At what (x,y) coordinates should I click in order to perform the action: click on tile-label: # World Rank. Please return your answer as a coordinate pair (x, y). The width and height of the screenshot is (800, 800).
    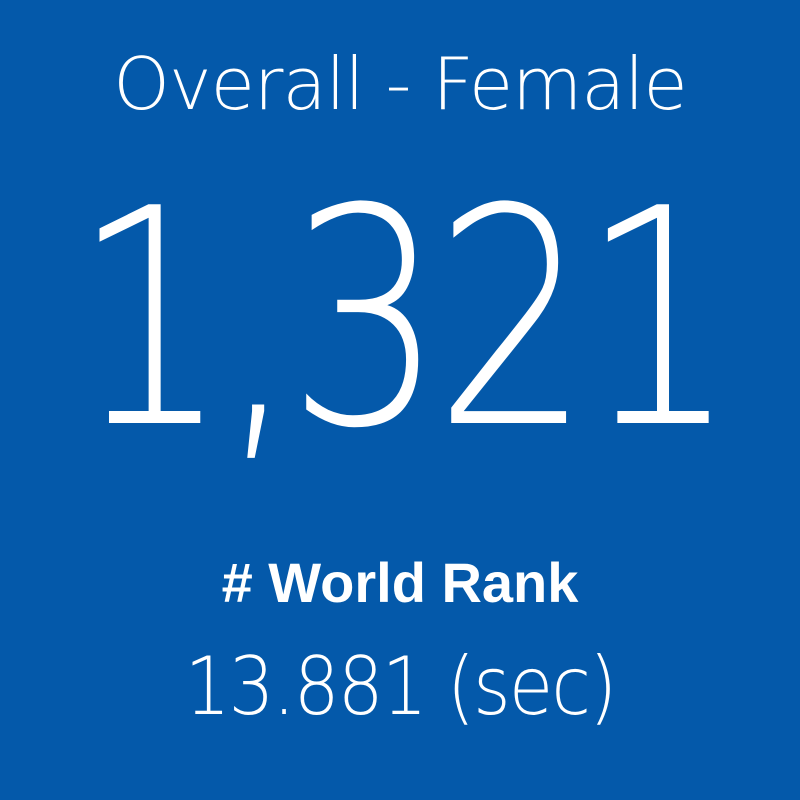
    Looking at the image, I should click on (400, 582).